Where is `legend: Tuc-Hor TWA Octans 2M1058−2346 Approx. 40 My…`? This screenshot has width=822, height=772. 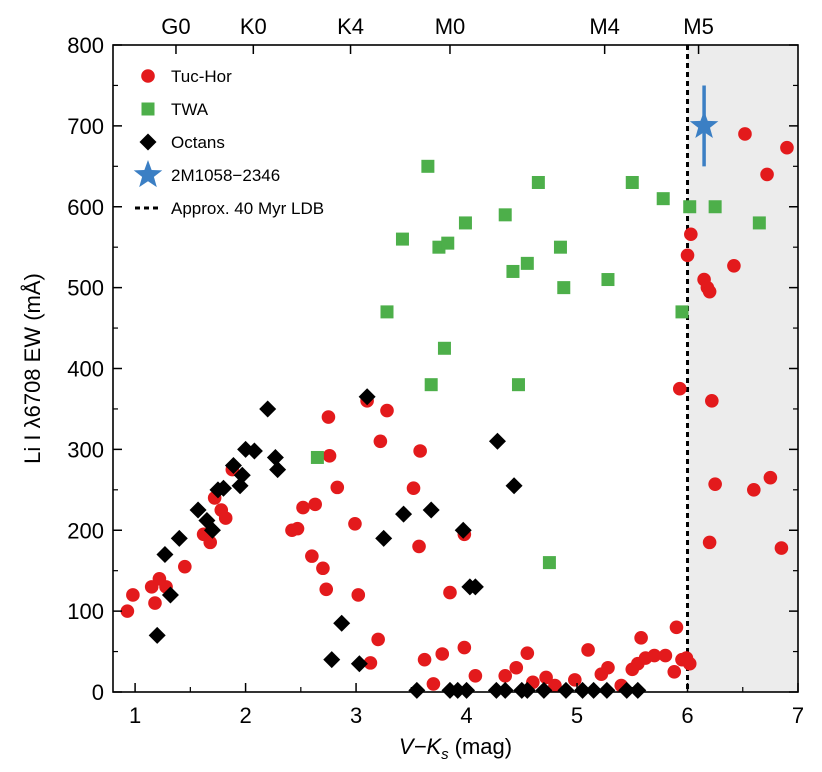
legend: Tuc-Hor TWA Octans 2M1058−2346 Approx. 40 My… is located at coordinates (228, 142).